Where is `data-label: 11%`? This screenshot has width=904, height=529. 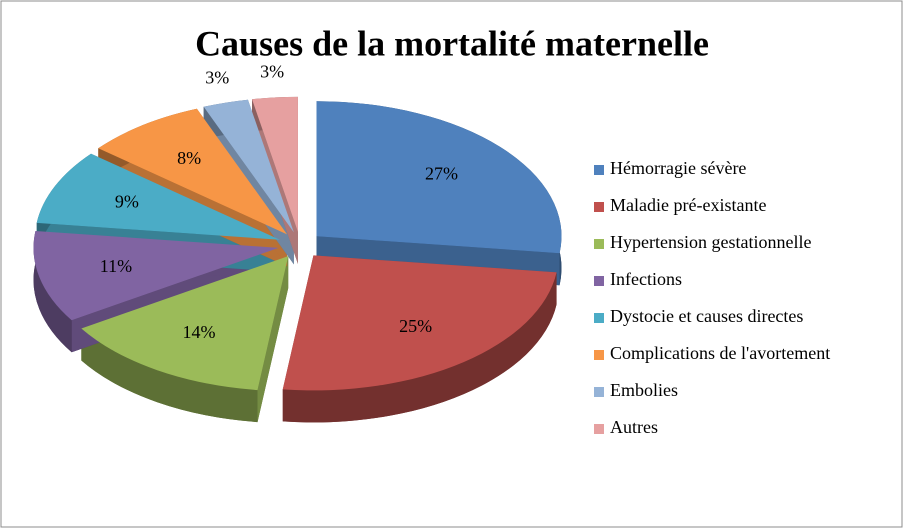
data-label: 11% is located at coordinates (116, 266).